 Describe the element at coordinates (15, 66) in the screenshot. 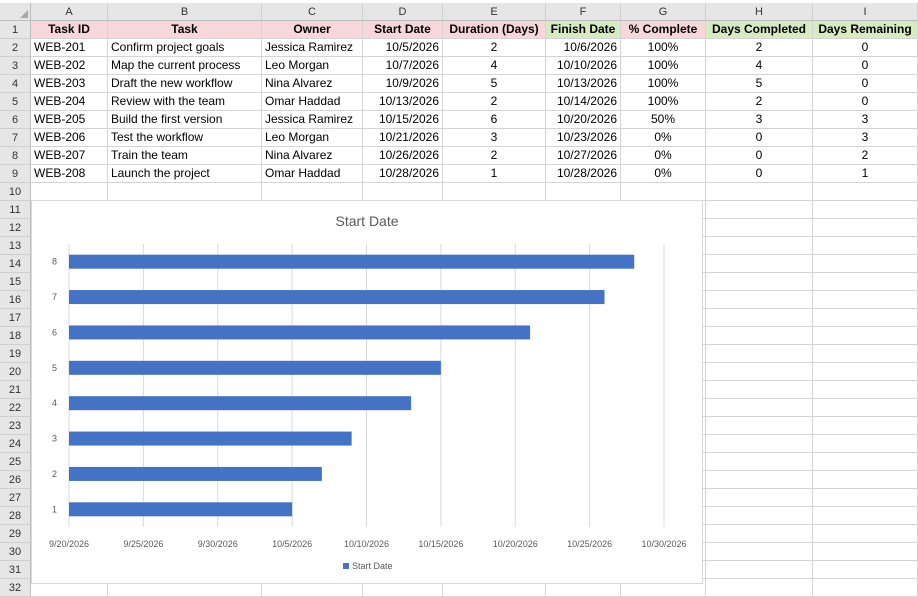

I see `row-header-3: 3` at that location.